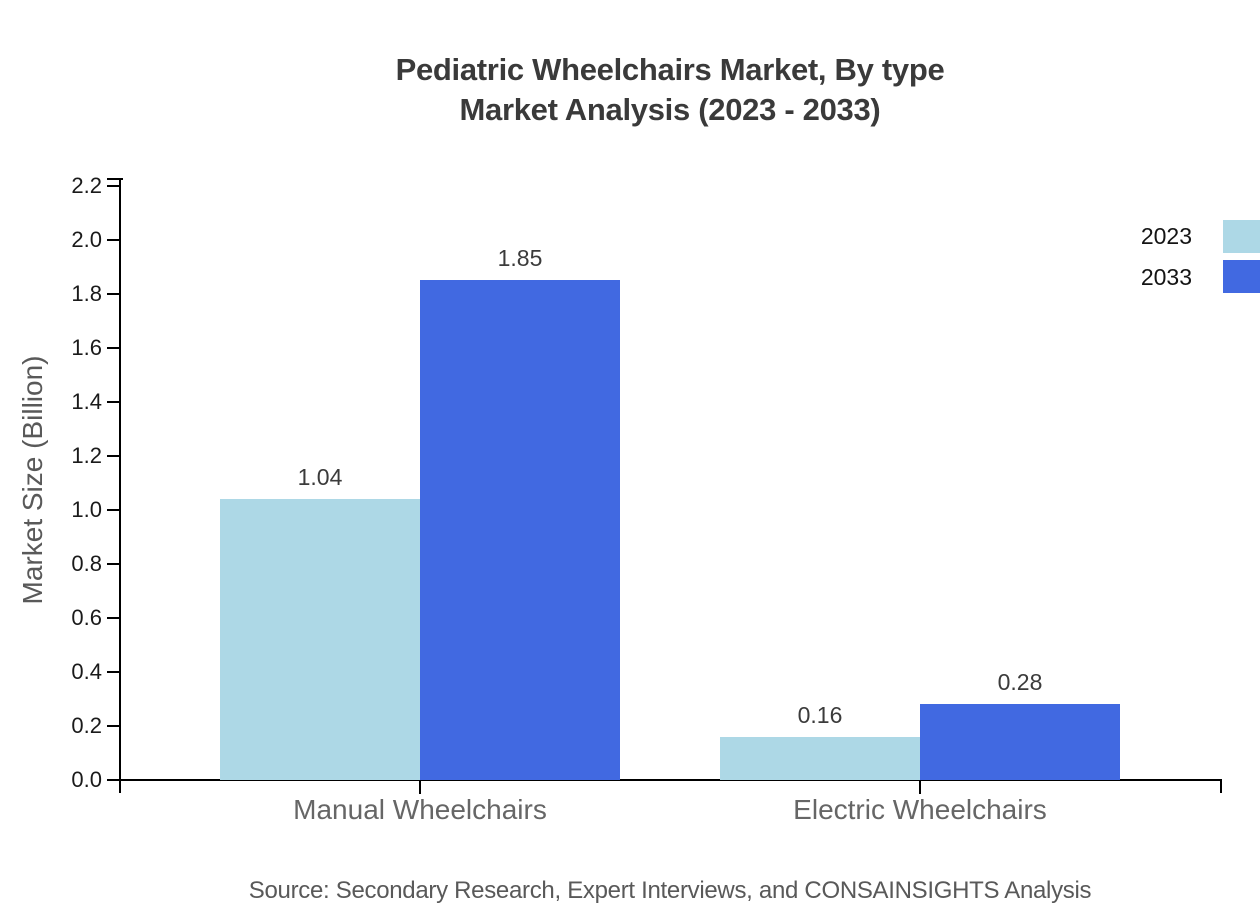 This screenshot has width=1260, height=920. I want to click on chart-title-line2: Market Analysis (2023 - 2033), so click(670, 109).